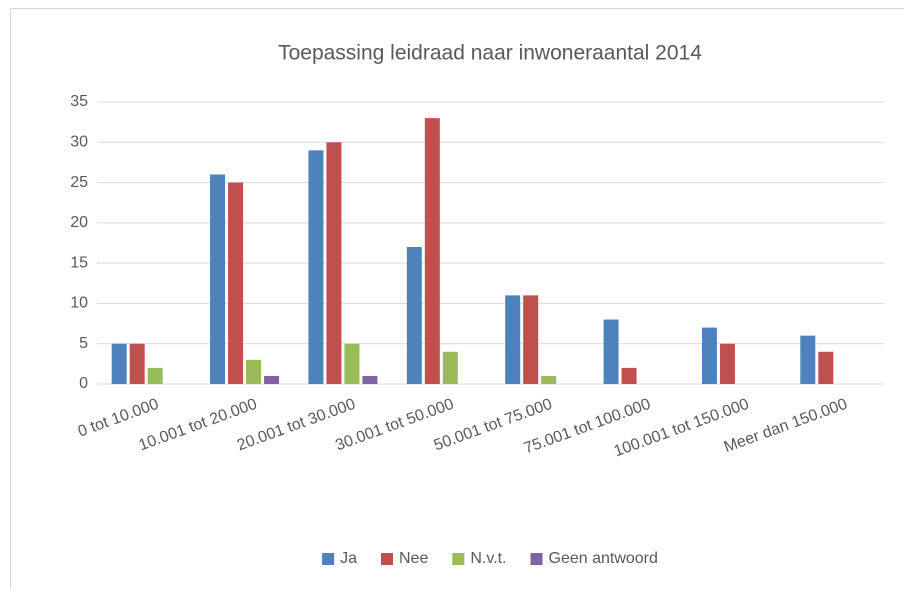 The image size is (904, 589). I want to click on y-tick-label: 10, so click(79, 303).